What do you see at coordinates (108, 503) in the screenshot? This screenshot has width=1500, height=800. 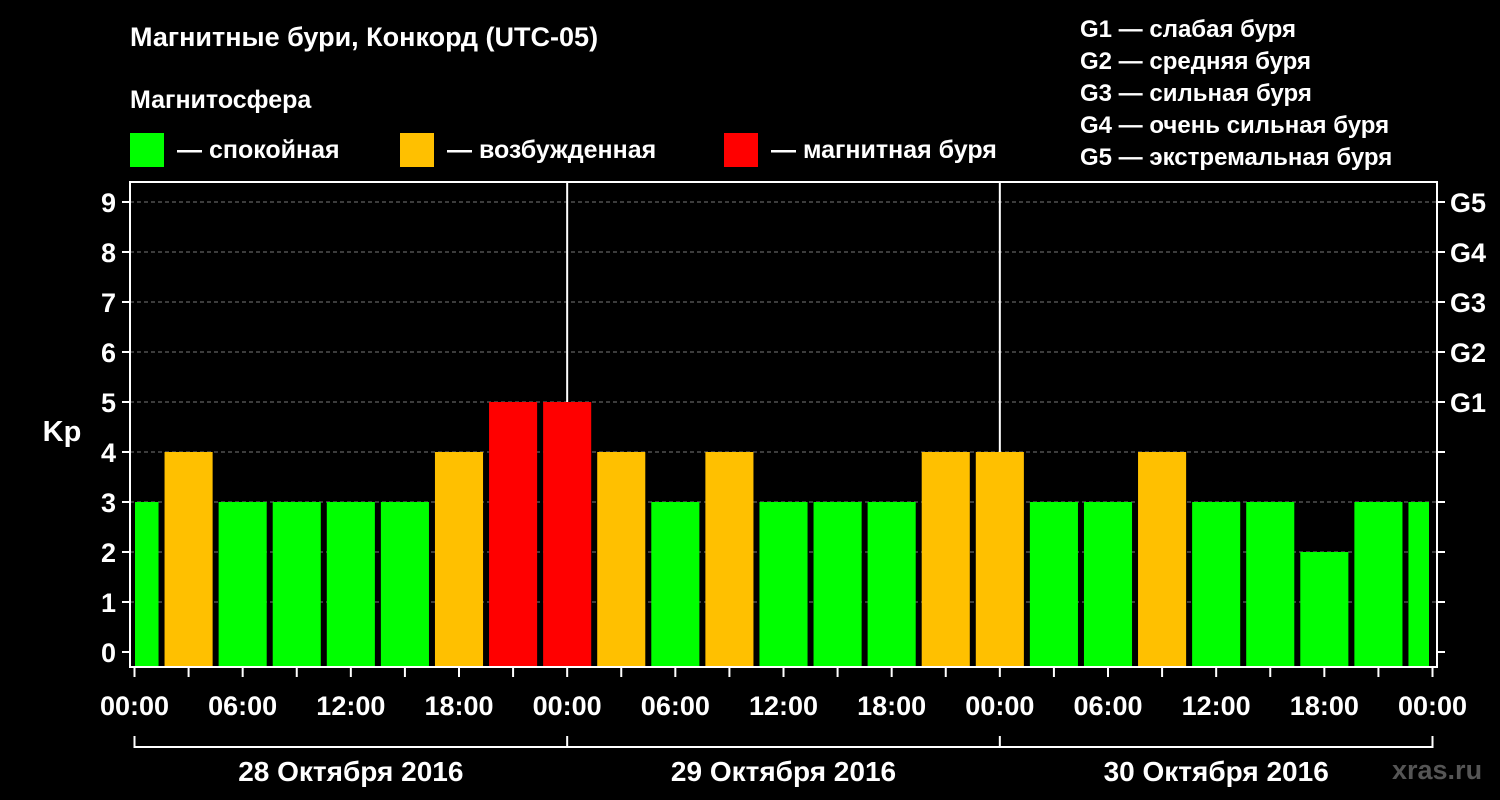 I see `y-tick-label: 3` at bounding box center [108, 503].